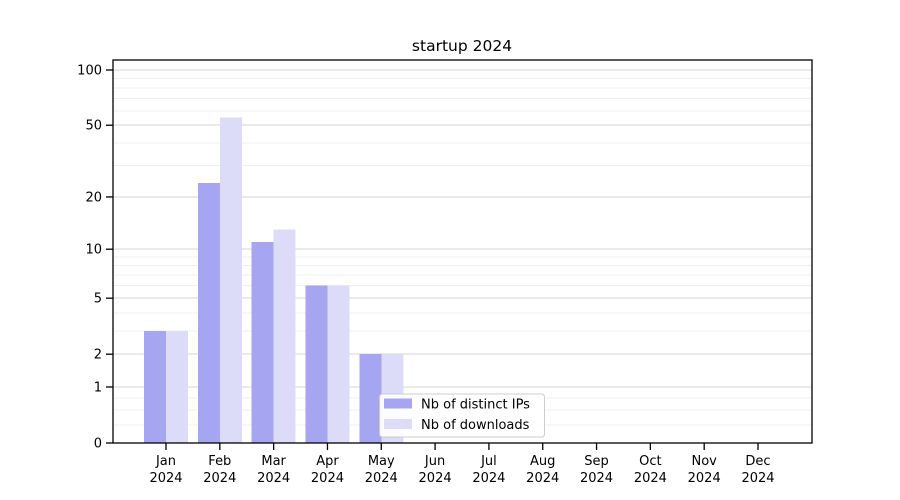 This screenshot has height=500, width=900. I want to click on y-tick-label: 5, so click(98, 299).